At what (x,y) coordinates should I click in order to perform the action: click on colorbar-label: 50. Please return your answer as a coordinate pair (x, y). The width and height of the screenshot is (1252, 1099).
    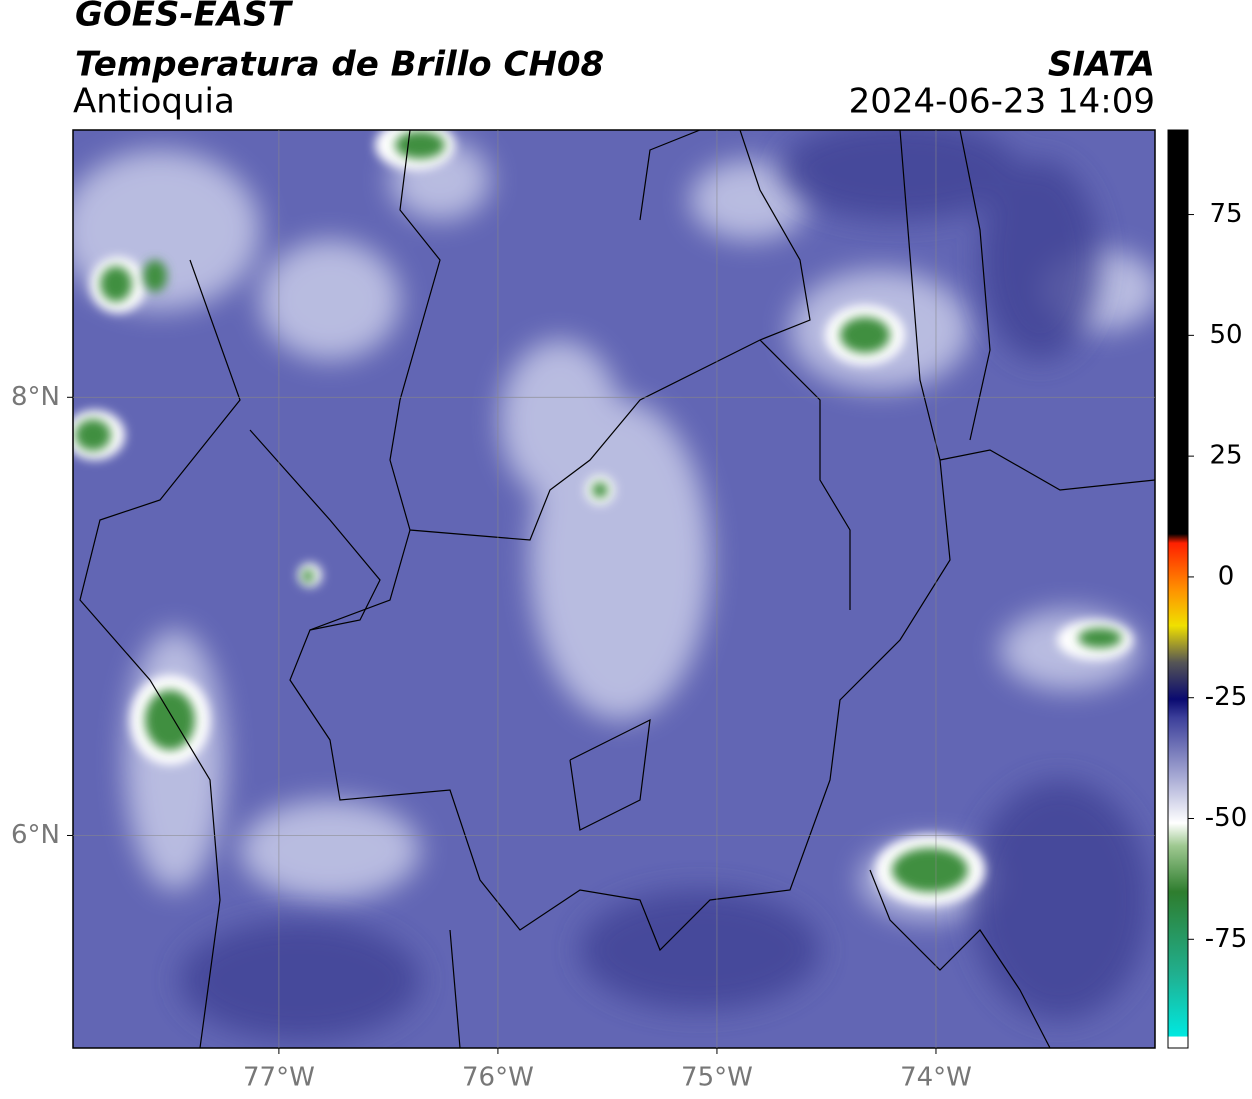
    Looking at the image, I should click on (1225, 335).